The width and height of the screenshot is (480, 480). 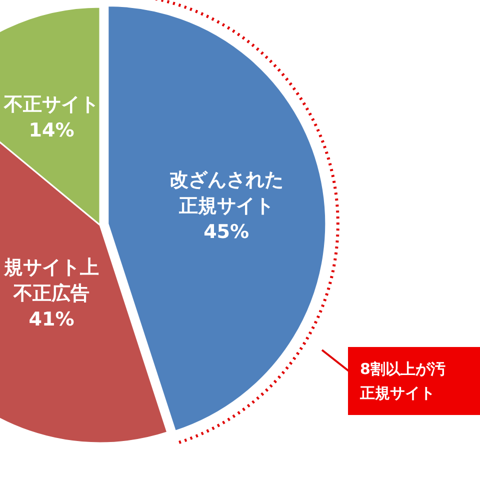 I want to click on data-label: 14%, so click(x=51, y=131).